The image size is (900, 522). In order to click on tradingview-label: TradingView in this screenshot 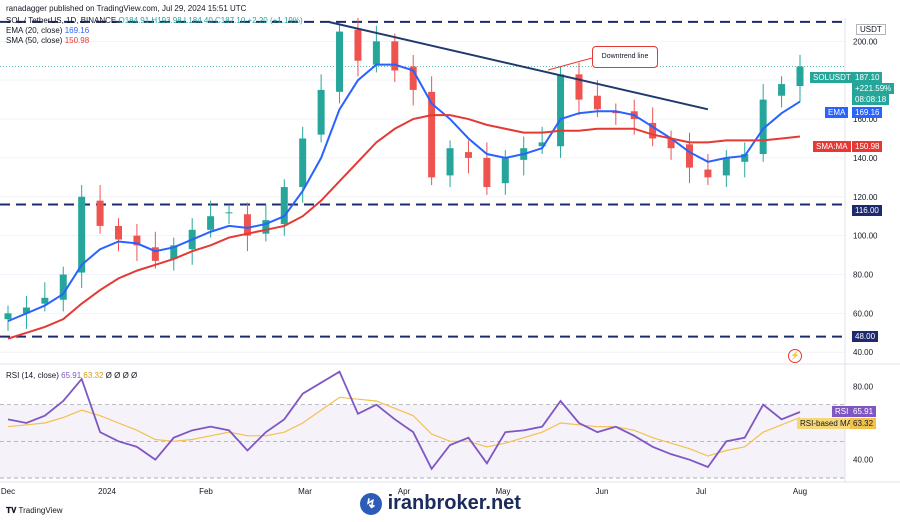, I will do `click(40, 510)`.